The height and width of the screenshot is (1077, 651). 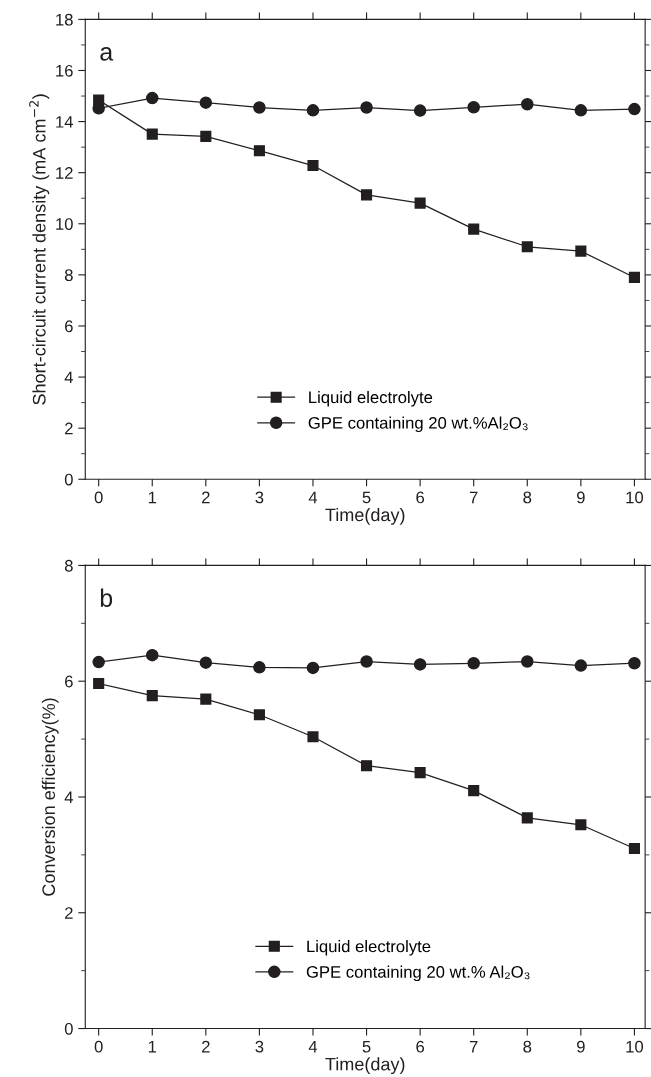 What do you see at coordinates (106, 597) in the screenshot?
I see `annotation: b` at bounding box center [106, 597].